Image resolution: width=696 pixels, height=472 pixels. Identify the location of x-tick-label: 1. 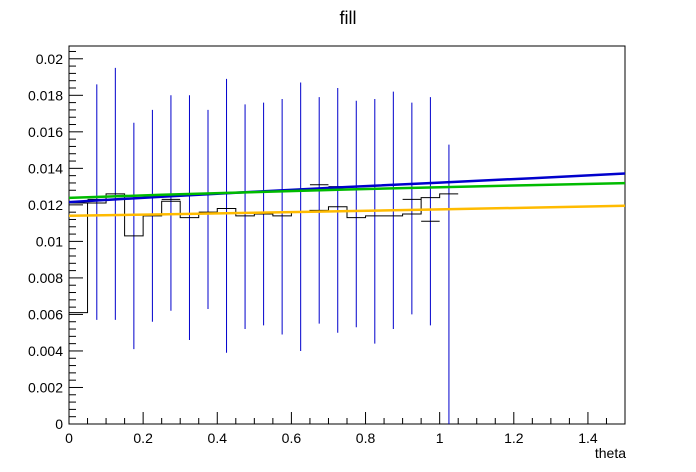
(440, 438).